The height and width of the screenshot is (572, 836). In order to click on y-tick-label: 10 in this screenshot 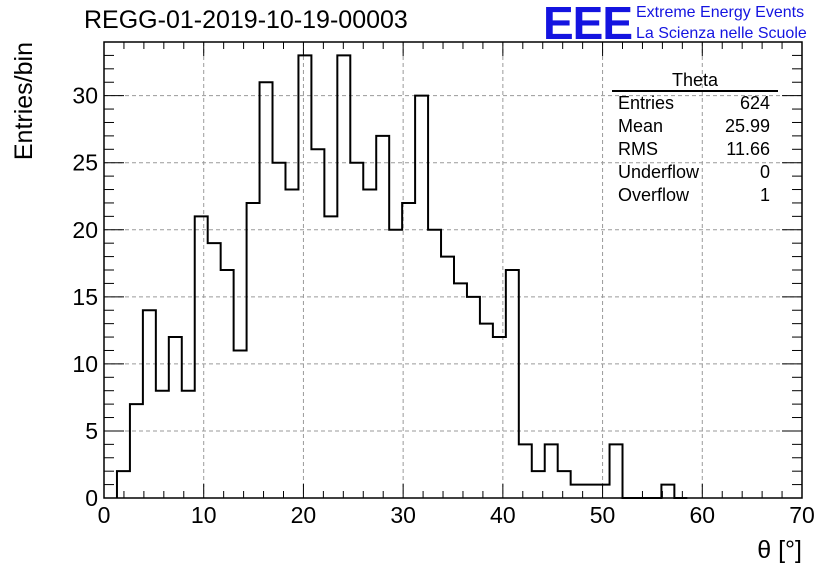, I will do `click(85, 364)`.